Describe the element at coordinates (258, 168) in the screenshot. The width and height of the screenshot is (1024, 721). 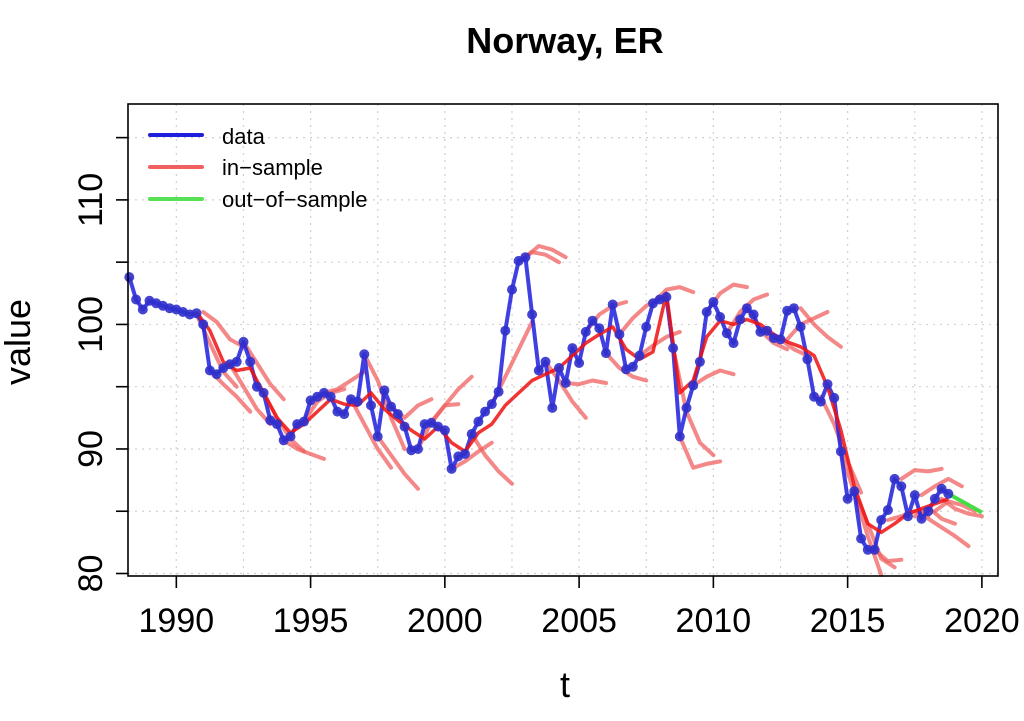
I see `legend: data in−sample out−of−sample` at that location.